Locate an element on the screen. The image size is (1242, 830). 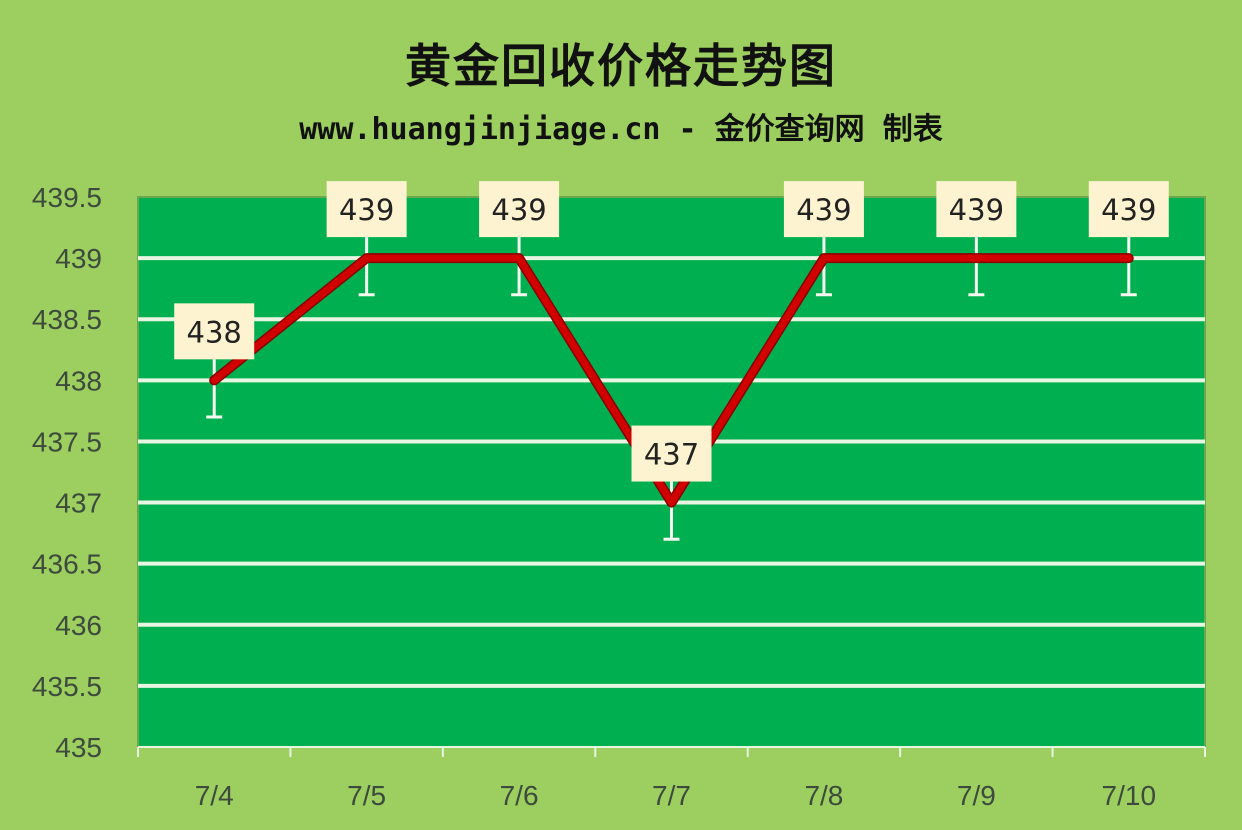
data-label: 437 is located at coordinates (671, 455).